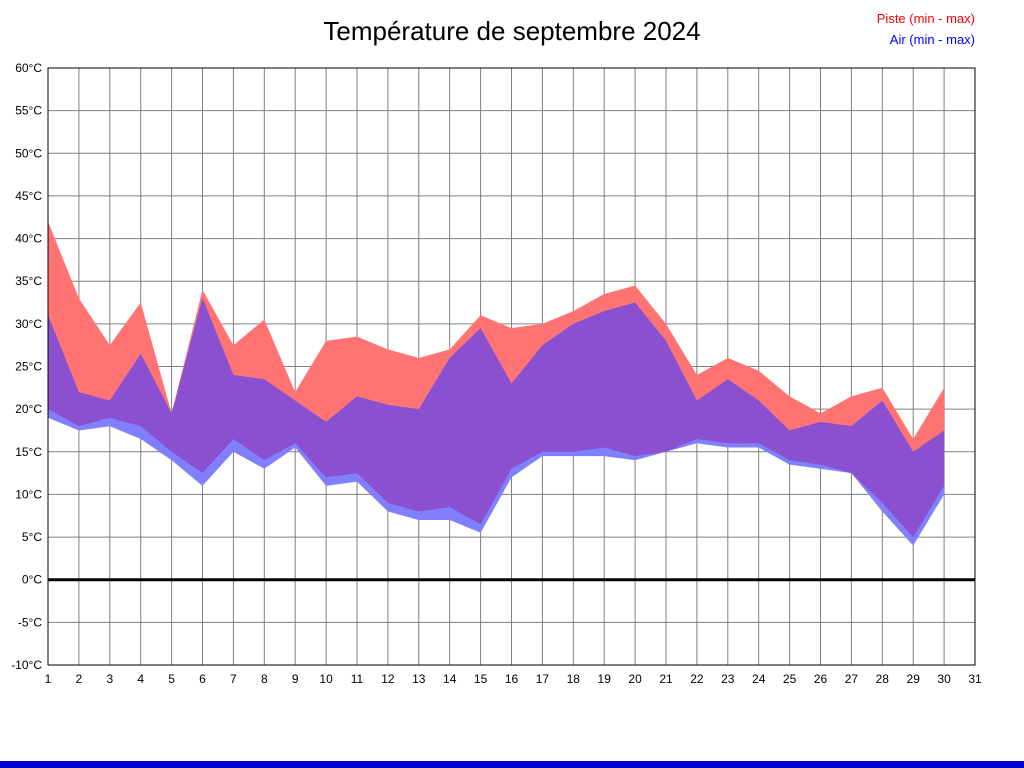 This screenshot has width=1024, height=768. Describe the element at coordinates (28, 111) in the screenshot. I see `y-axis-tick-label: 55°C` at that location.